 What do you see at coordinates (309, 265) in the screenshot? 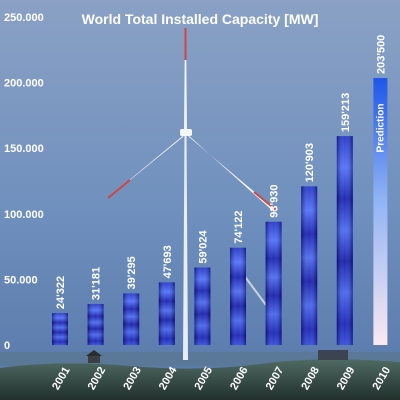
I see `bar-2008-shading` at bounding box center [309, 265].